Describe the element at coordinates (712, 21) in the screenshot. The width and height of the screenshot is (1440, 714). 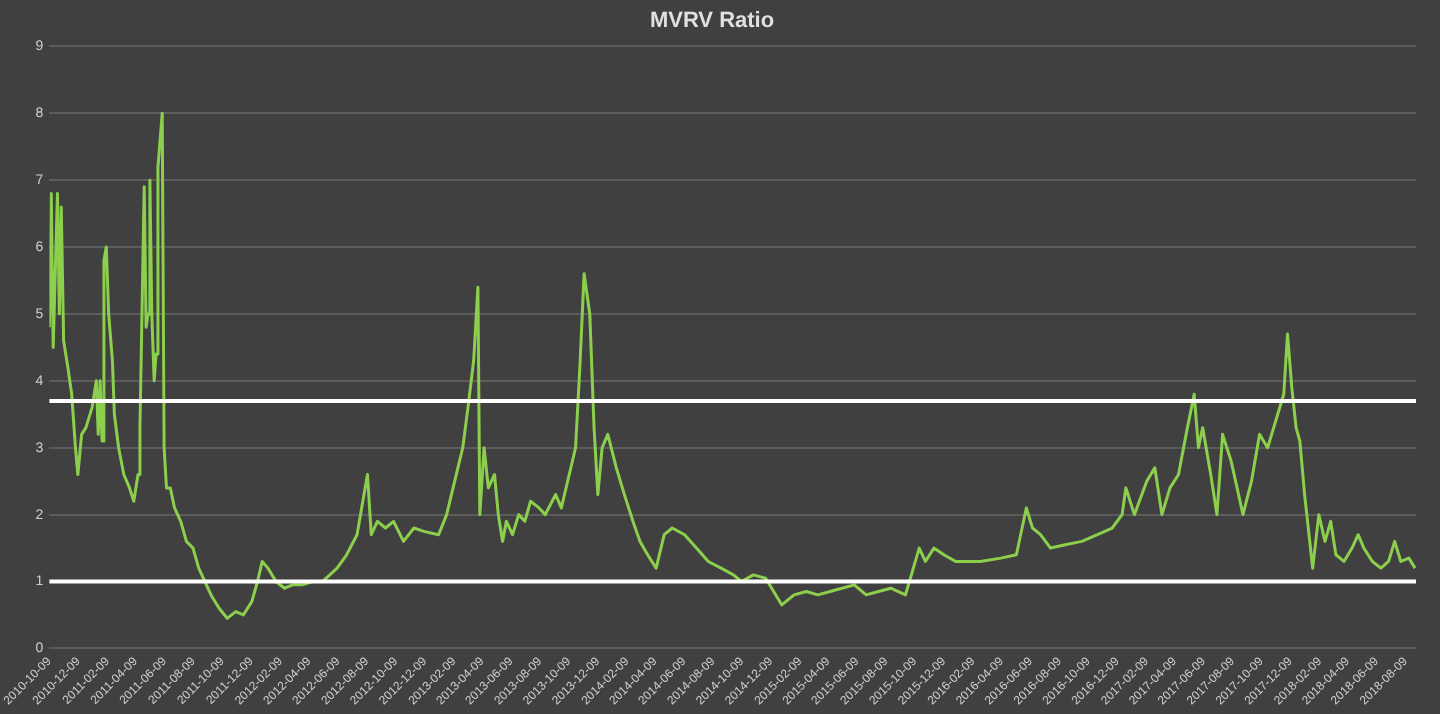
I see `chart-title: MVRV Ratio` at that location.